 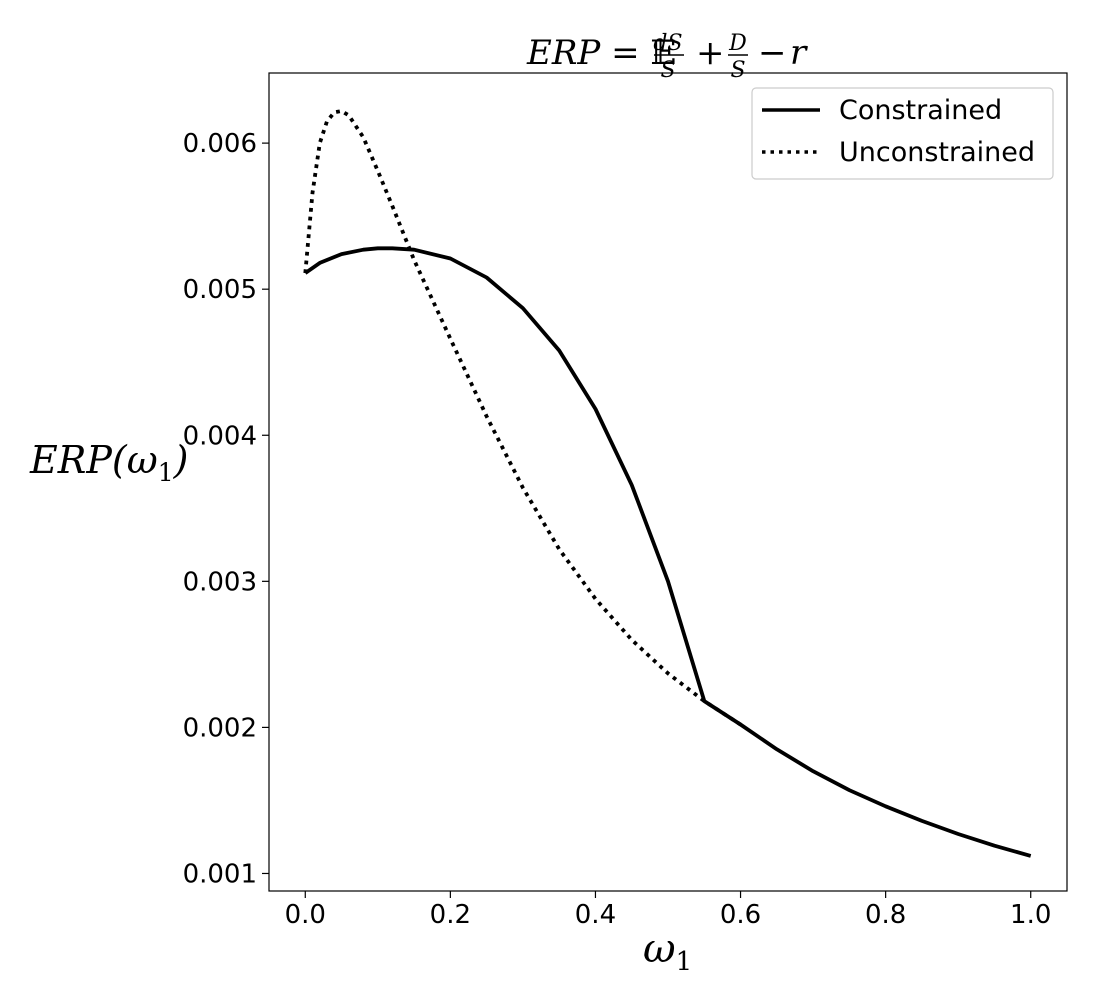 I want to click on y-axis: 0.001 0.002 0.003 0.004 0.005 0.006, so click(x=226, y=509).